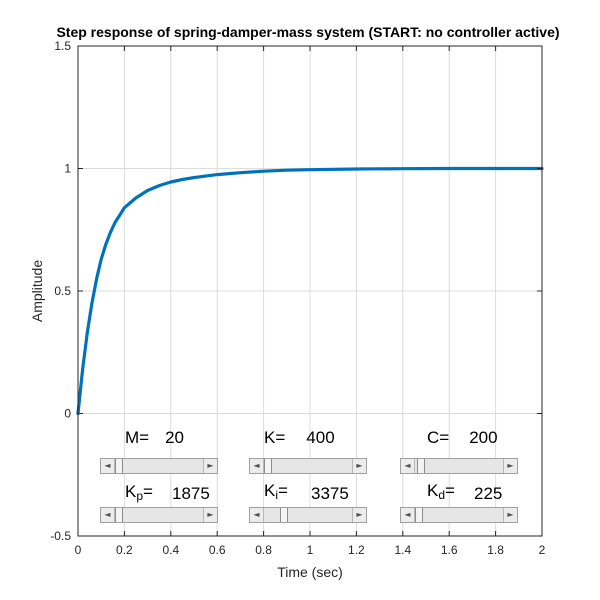 This screenshot has height=600, width=600. What do you see at coordinates (159, 515) in the screenshot?
I see `kp-slider: ◄ ►` at bounding box center [159, 515].